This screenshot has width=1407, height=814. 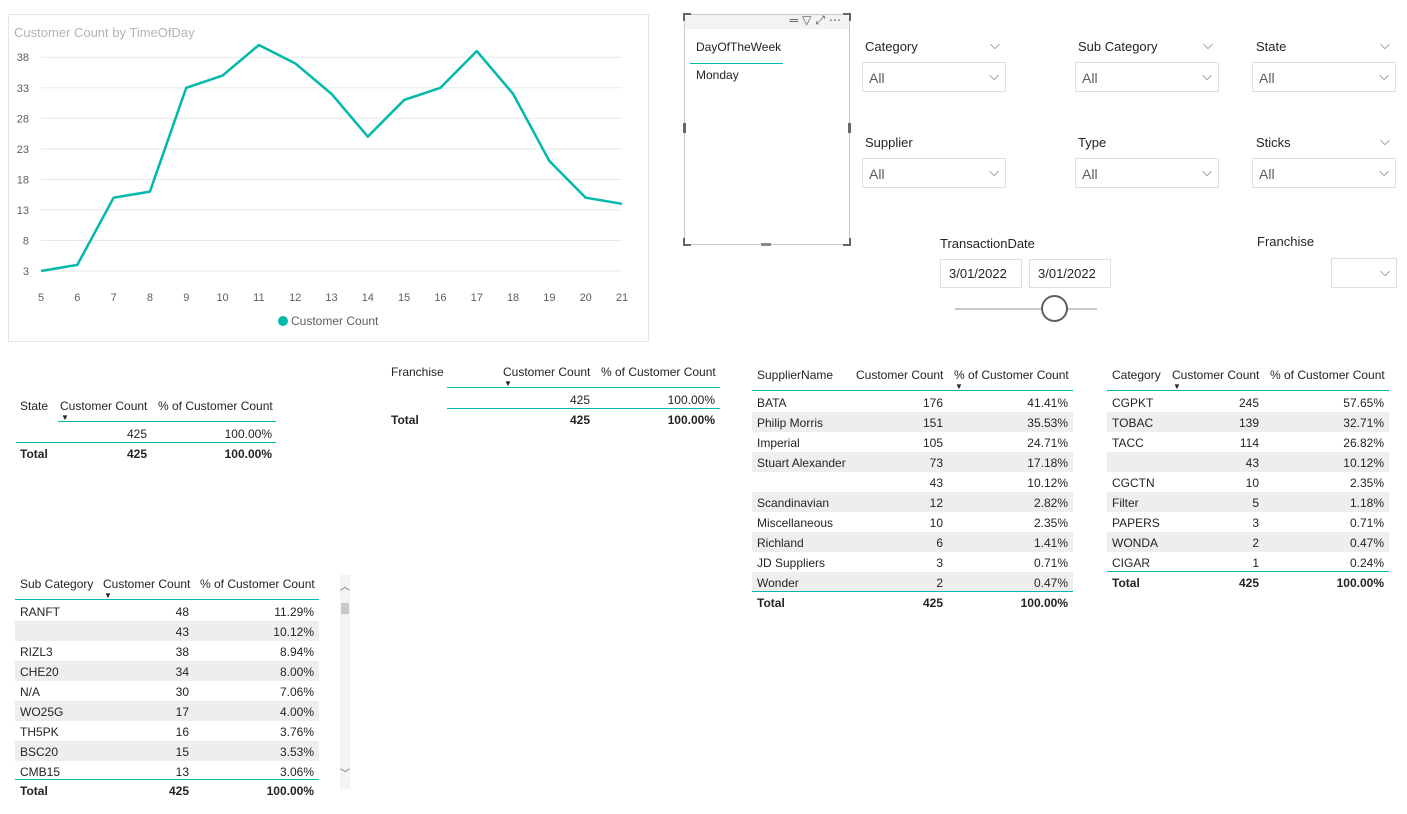 I want to click on y-tick-label: 23, so click(x=23, y=150).